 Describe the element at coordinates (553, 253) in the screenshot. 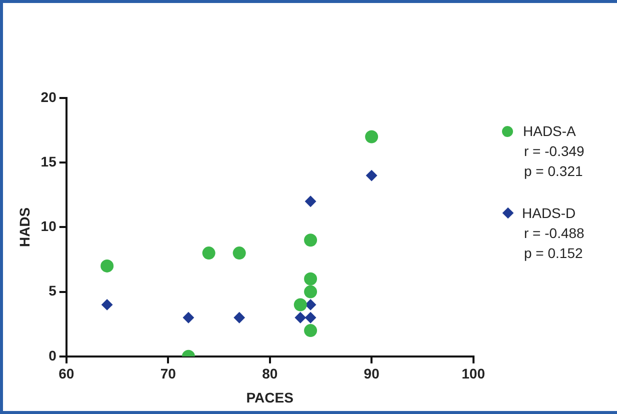

I see `text: p = 0.152` at that location.